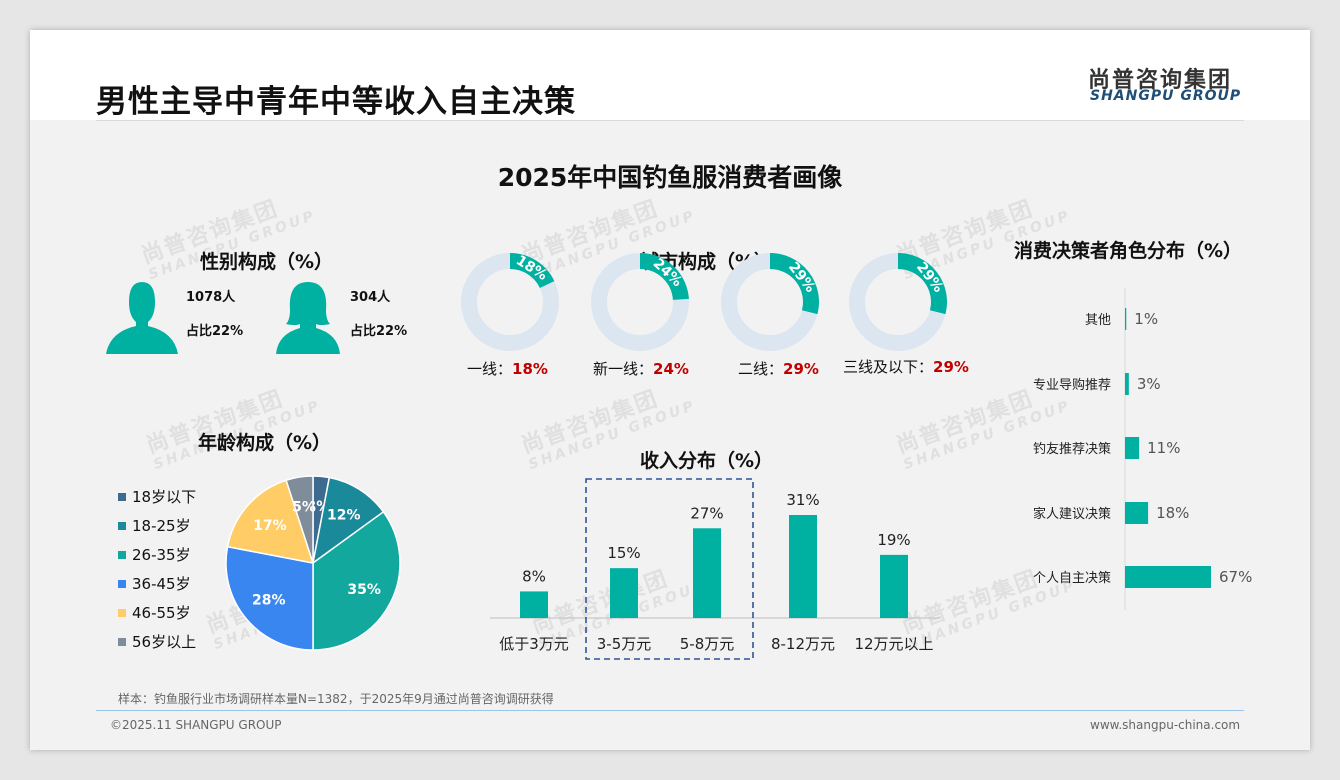 This screenshot has width=1340, height=780. I want to click on age-legend: 18岁以下 18-25岁 26-35岁 36-45岁 46-55岁 56岁以上, so click(157, 569).